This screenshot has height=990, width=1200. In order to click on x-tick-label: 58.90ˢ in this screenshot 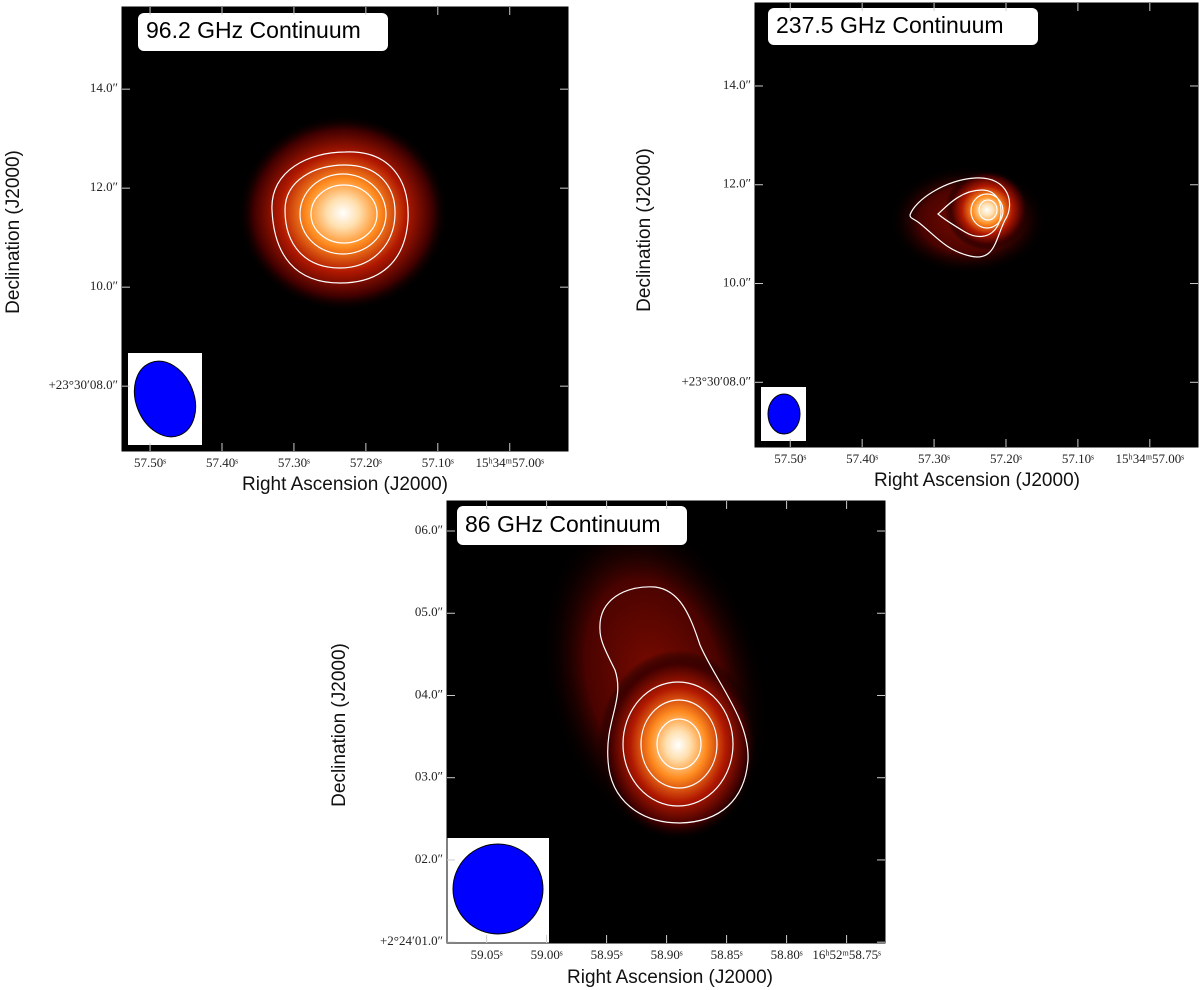, I will do `click(667, 954)`.